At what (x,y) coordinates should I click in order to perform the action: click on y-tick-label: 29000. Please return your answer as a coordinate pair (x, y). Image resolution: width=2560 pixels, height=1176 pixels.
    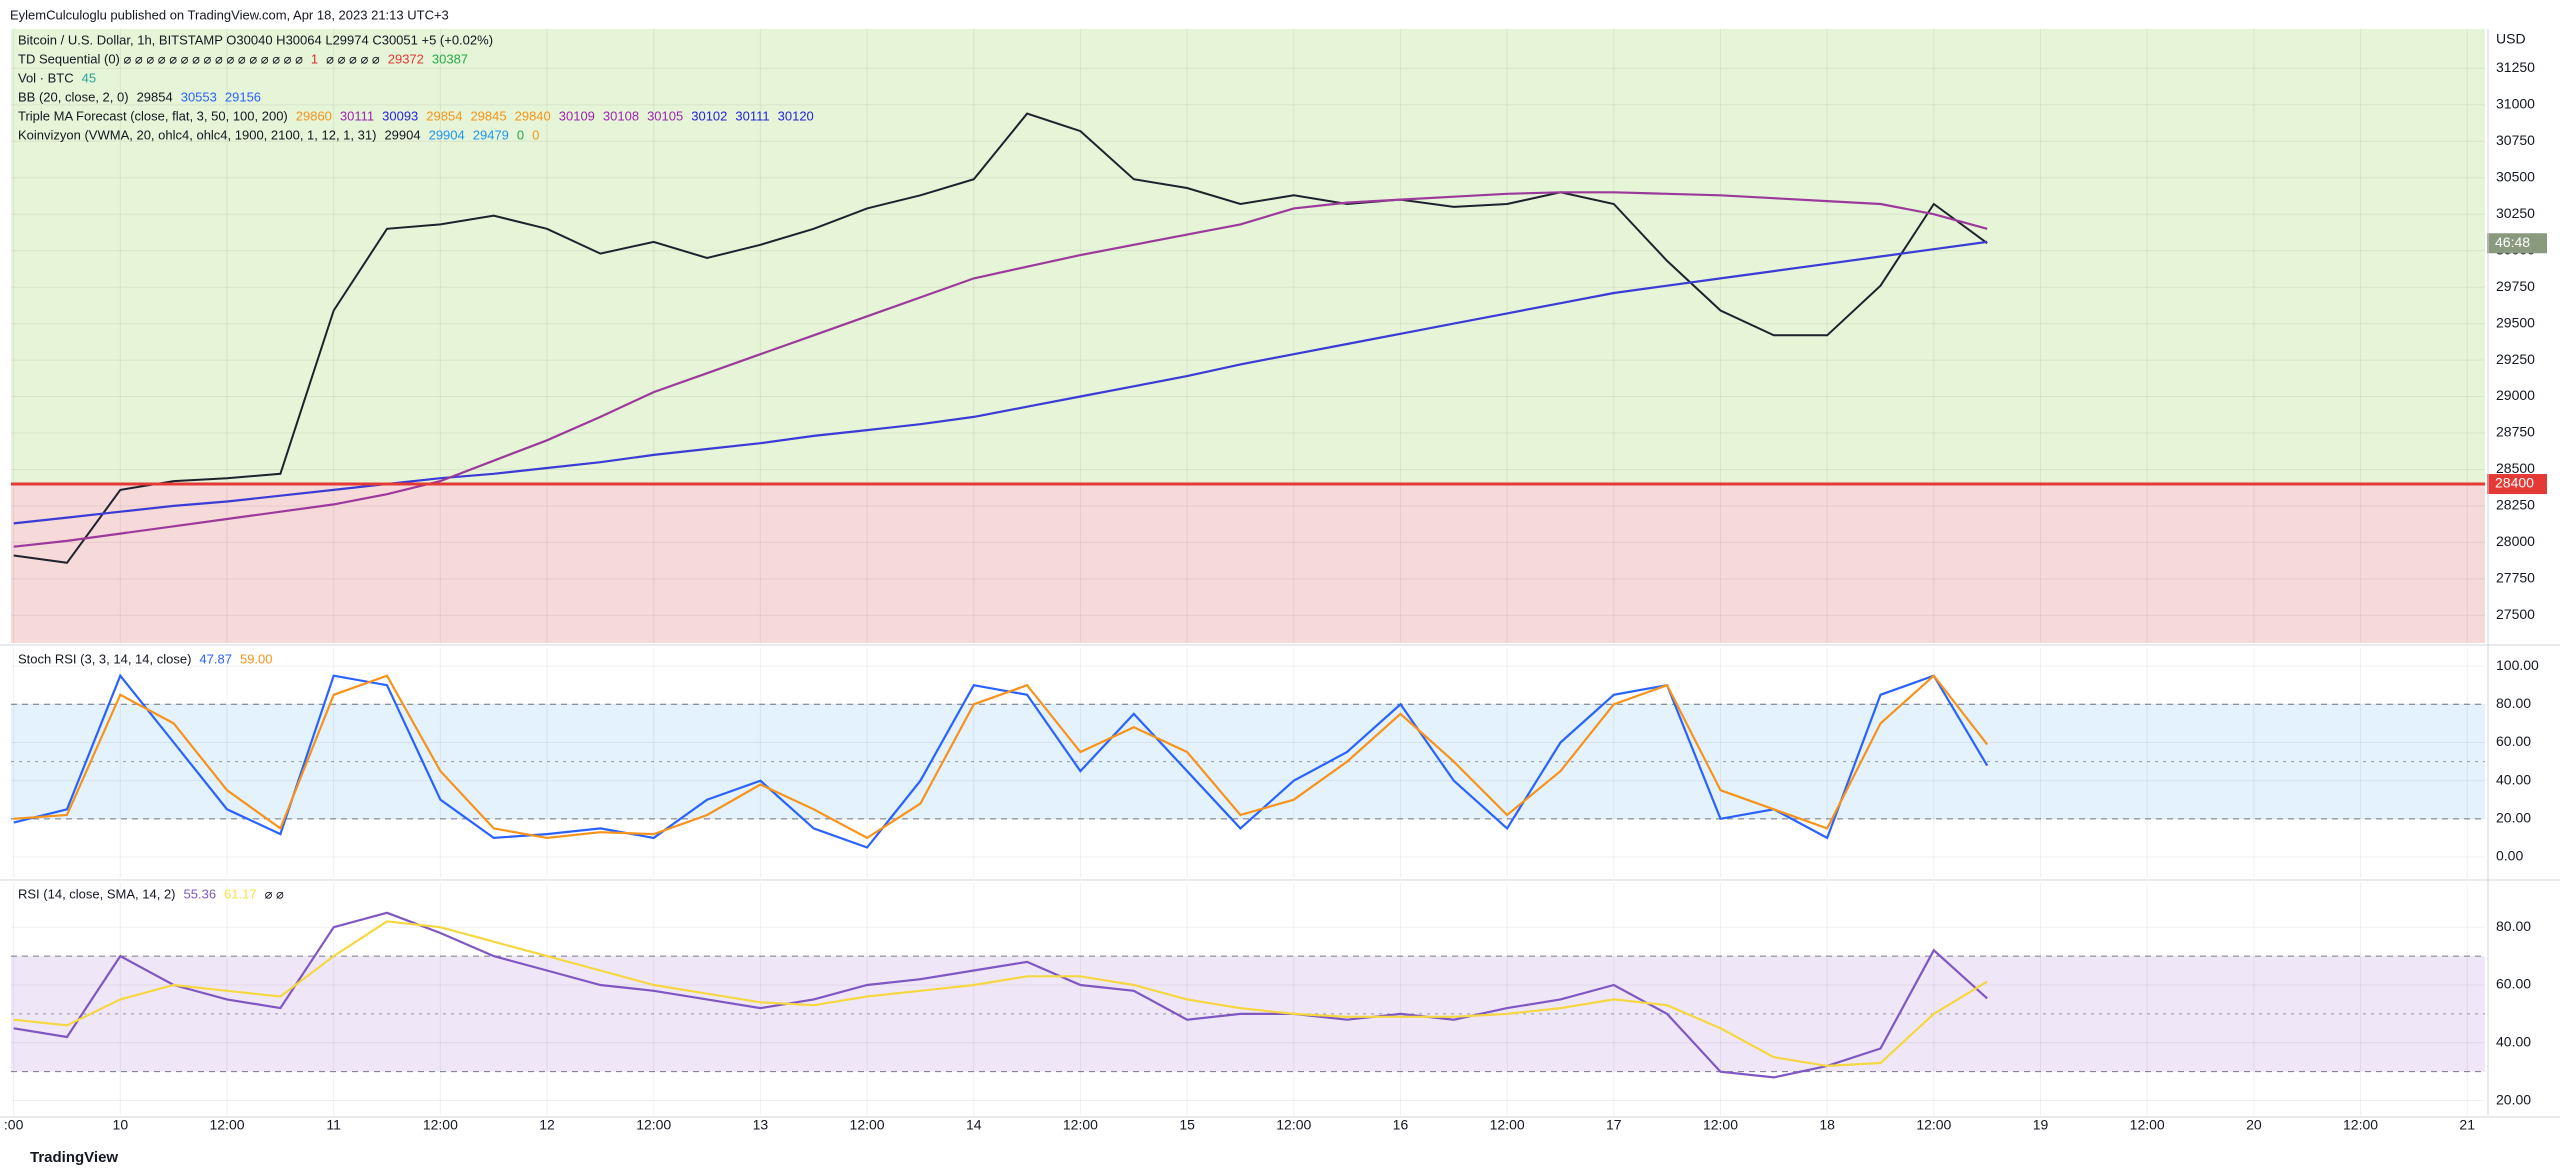
    Looking at the image, I should click on (2515, 395).